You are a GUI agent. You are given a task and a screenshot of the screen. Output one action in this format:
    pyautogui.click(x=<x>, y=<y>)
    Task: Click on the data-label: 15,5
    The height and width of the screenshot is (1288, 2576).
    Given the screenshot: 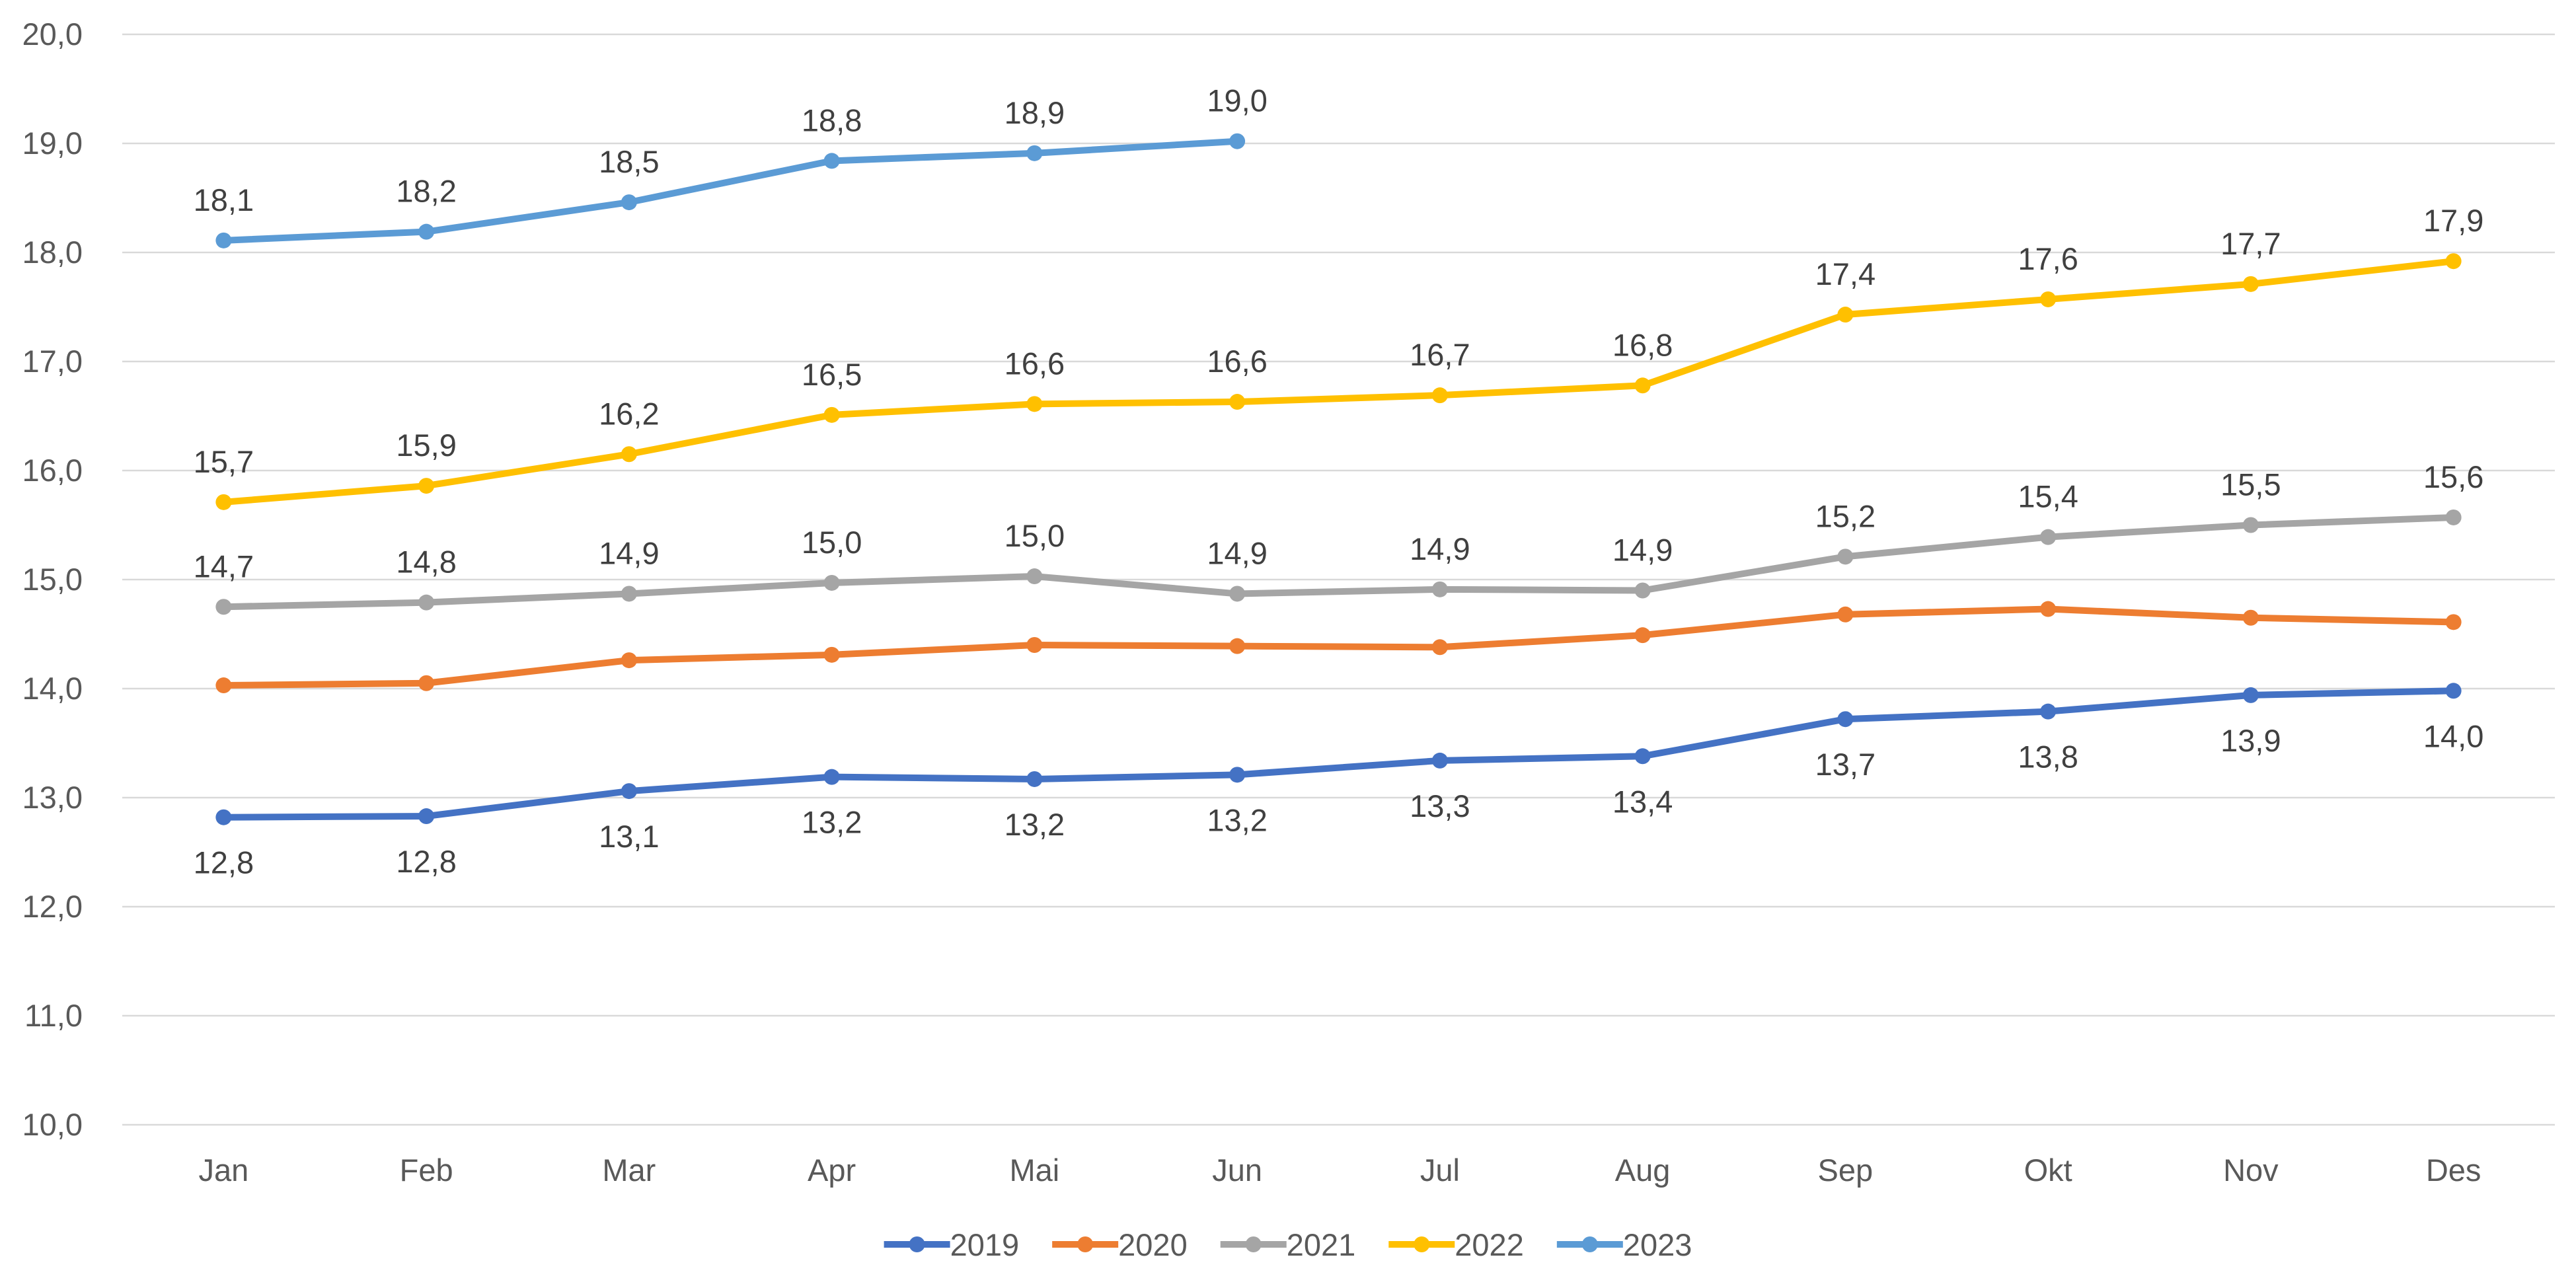 What is the action you would take?
    pyautogui.click(x=2250, y=484)
    